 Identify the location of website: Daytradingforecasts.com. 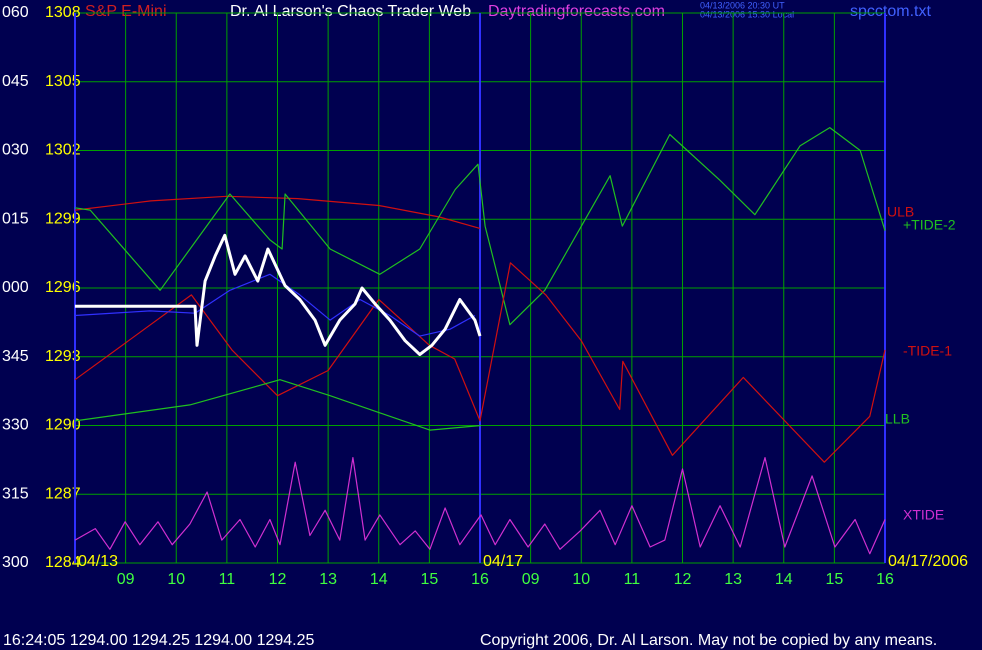
(576, 11).